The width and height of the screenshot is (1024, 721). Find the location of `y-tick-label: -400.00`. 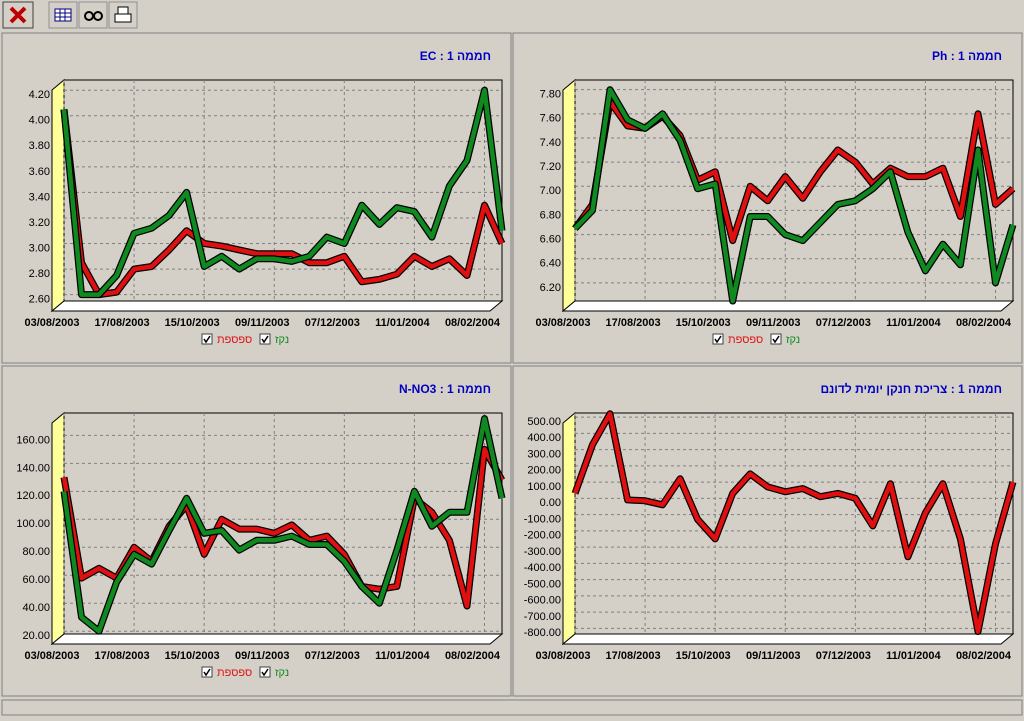

y-tick-label: -400.00 is located at coordinates (542, 568).